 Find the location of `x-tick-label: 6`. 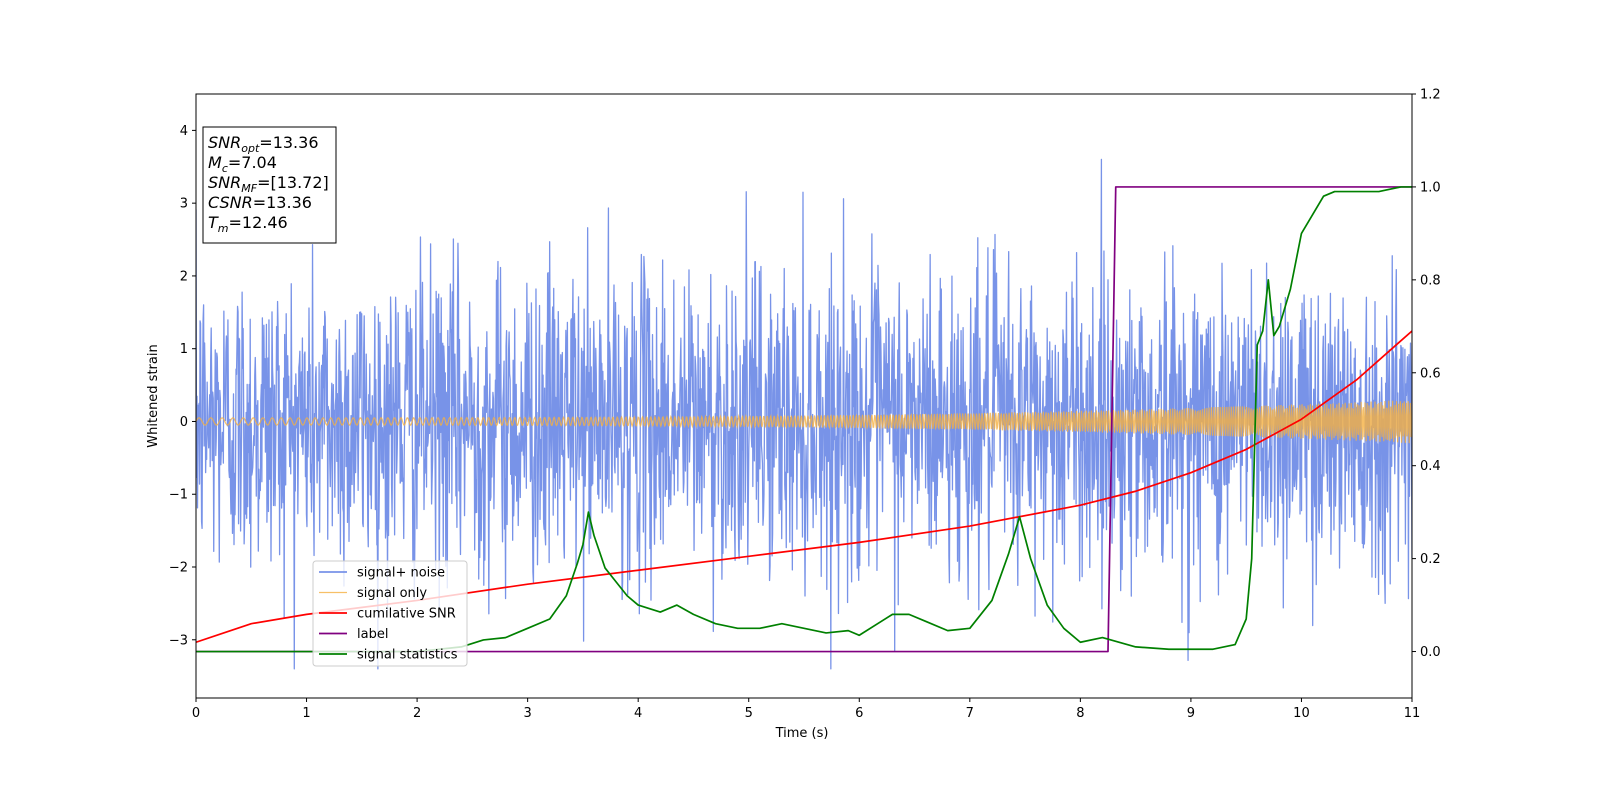

x-tick-label: 6 is located at coordinates (859, 713).